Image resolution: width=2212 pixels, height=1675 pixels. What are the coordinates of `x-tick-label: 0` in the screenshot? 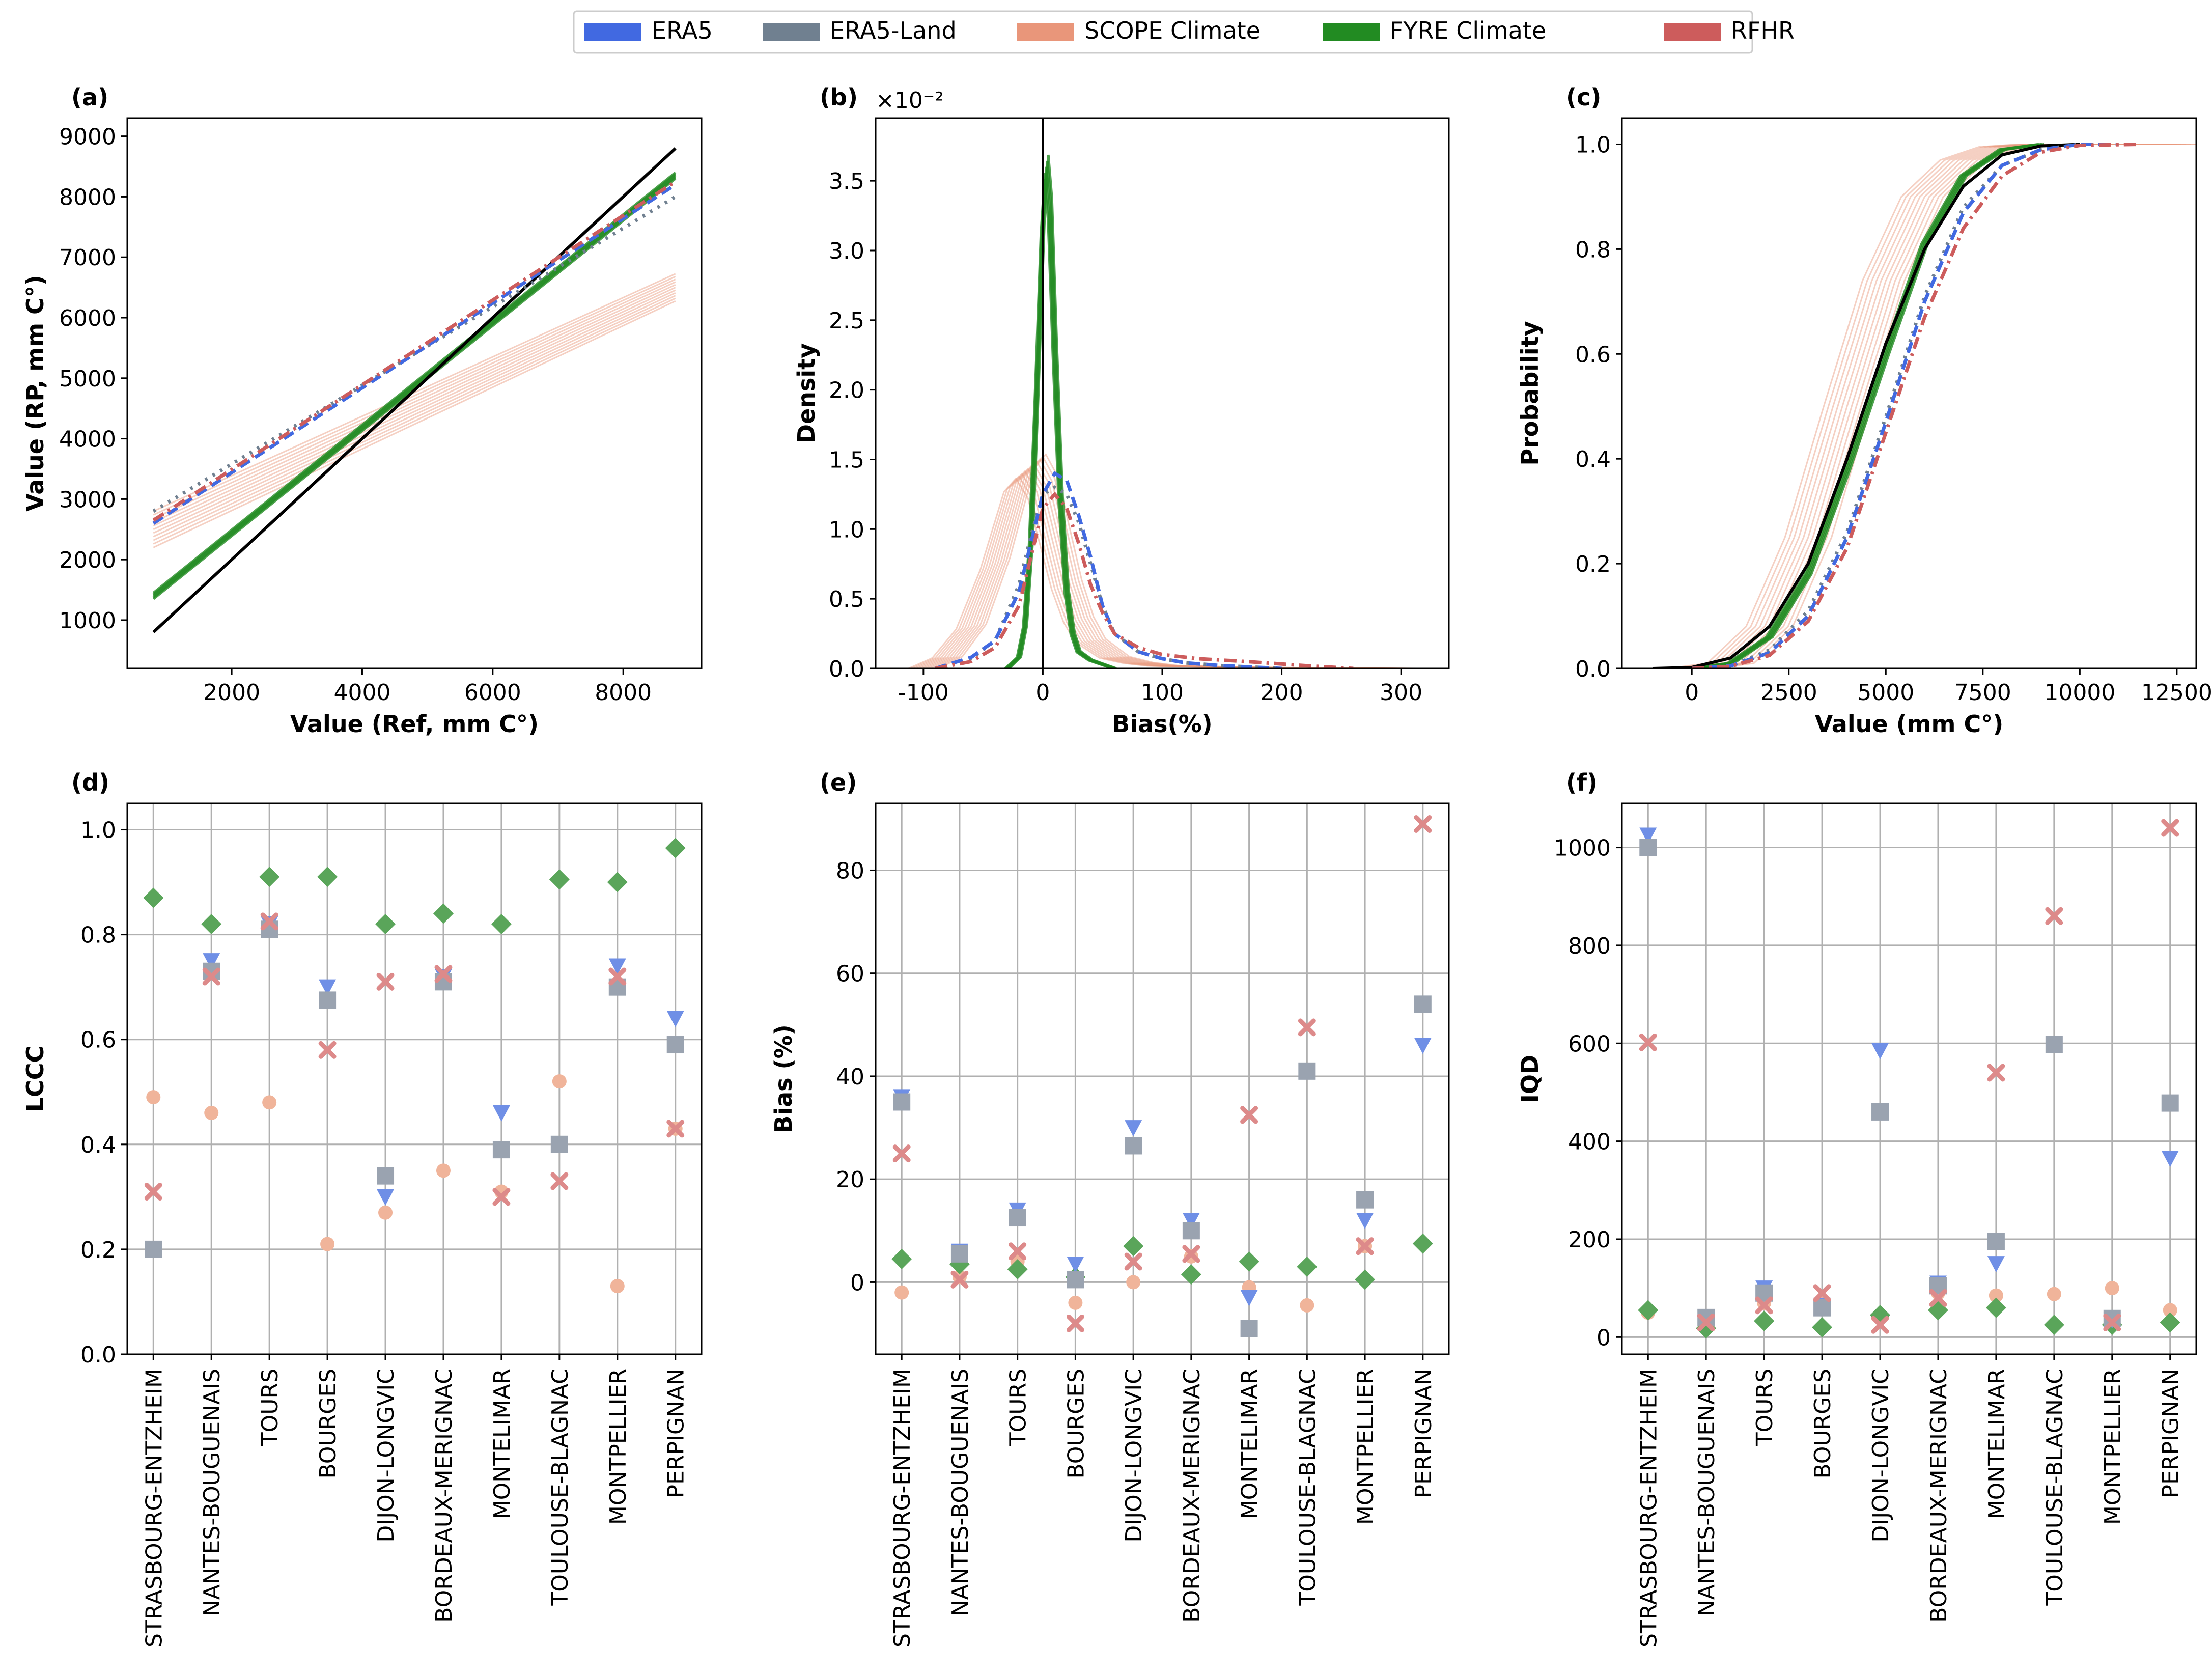 It's located at (1692, 693).